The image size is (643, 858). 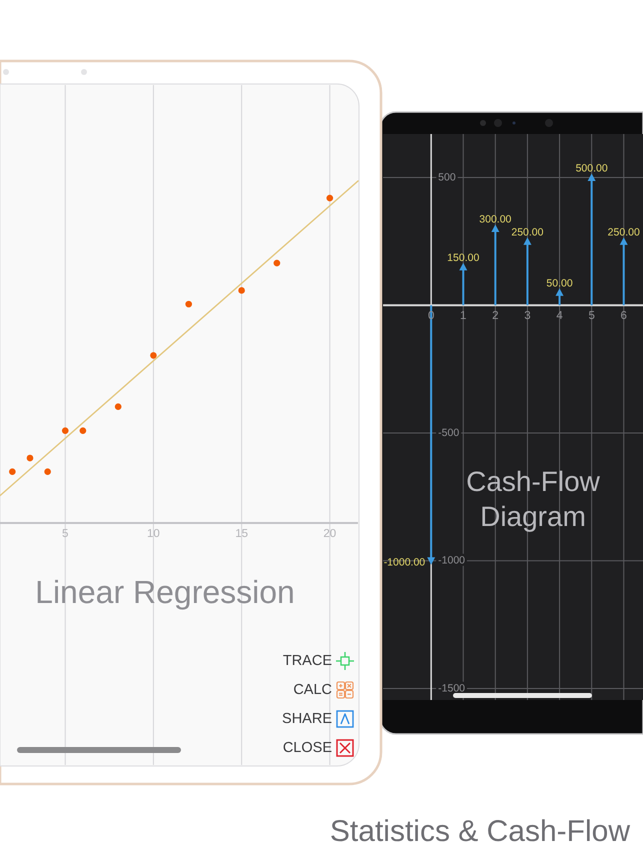 I want to click on text: CALC, so click(x=312, y=690).